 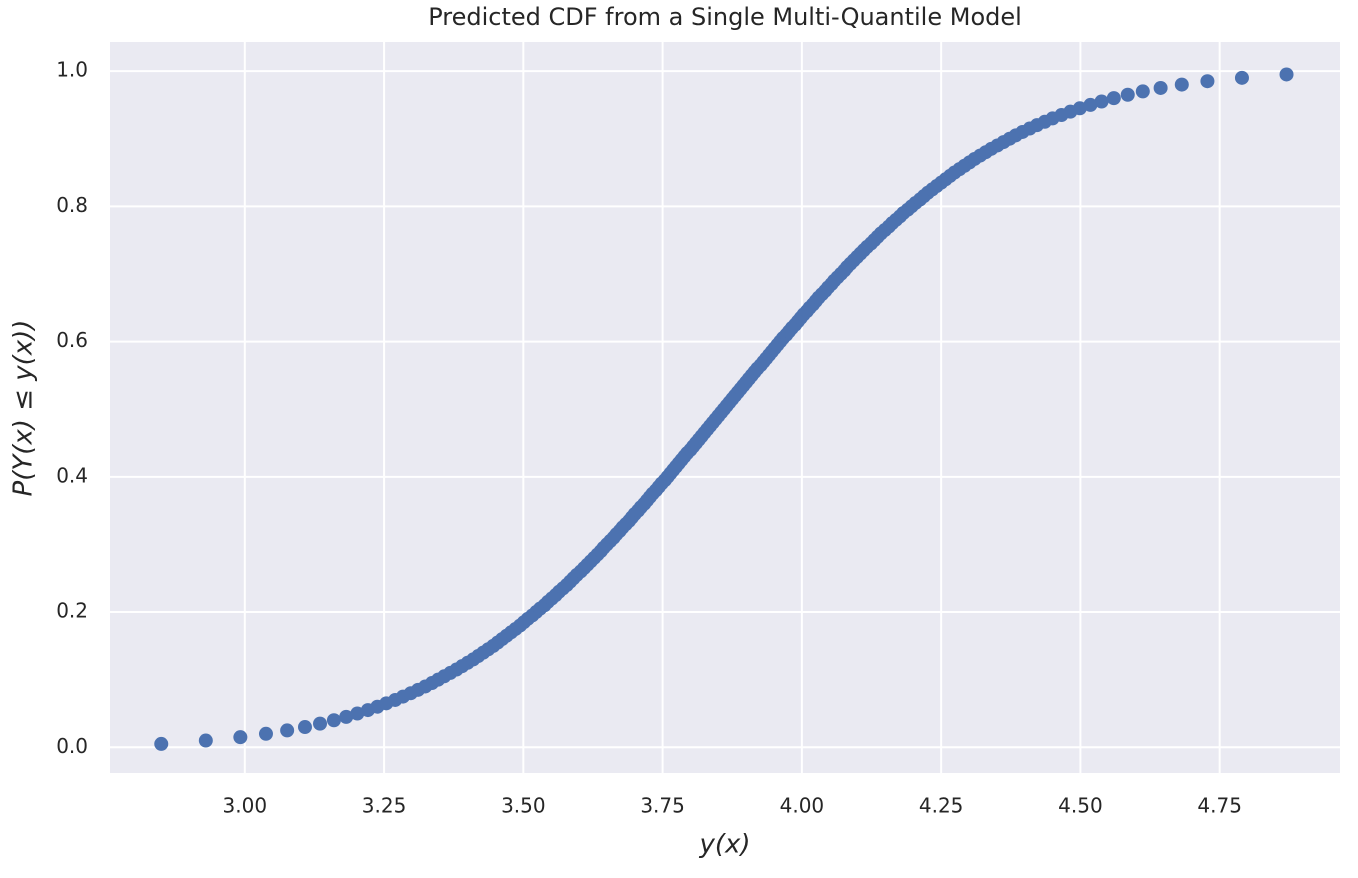 What do you see at coordinates (245, 806) in the screenshot?
I see `x-tick-label: 3.00` at bounding box center [245, 806].